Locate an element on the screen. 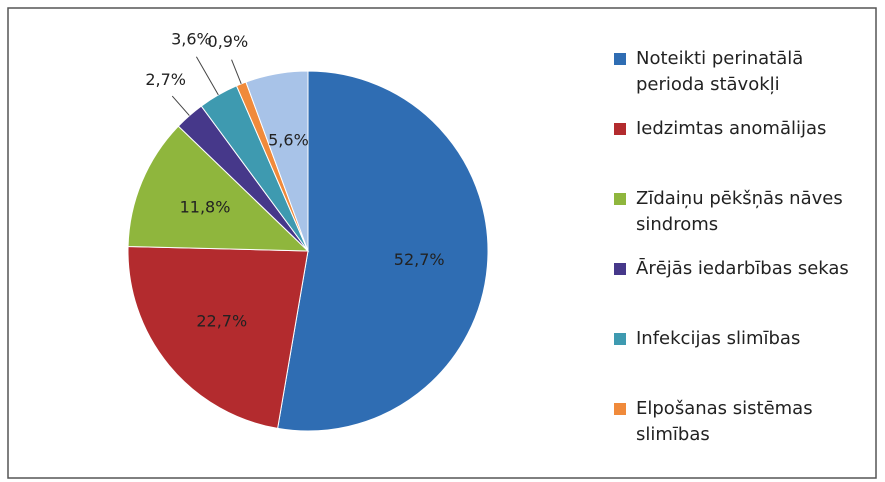 The image size is (885, 482). legend-item: Zīdaiņu pēkšņās nāves sindroms is located at coordinates (739, 221).